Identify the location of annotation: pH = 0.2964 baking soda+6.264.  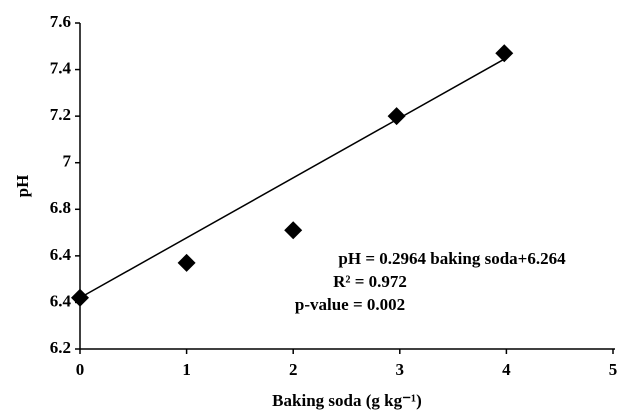
(452, 258).